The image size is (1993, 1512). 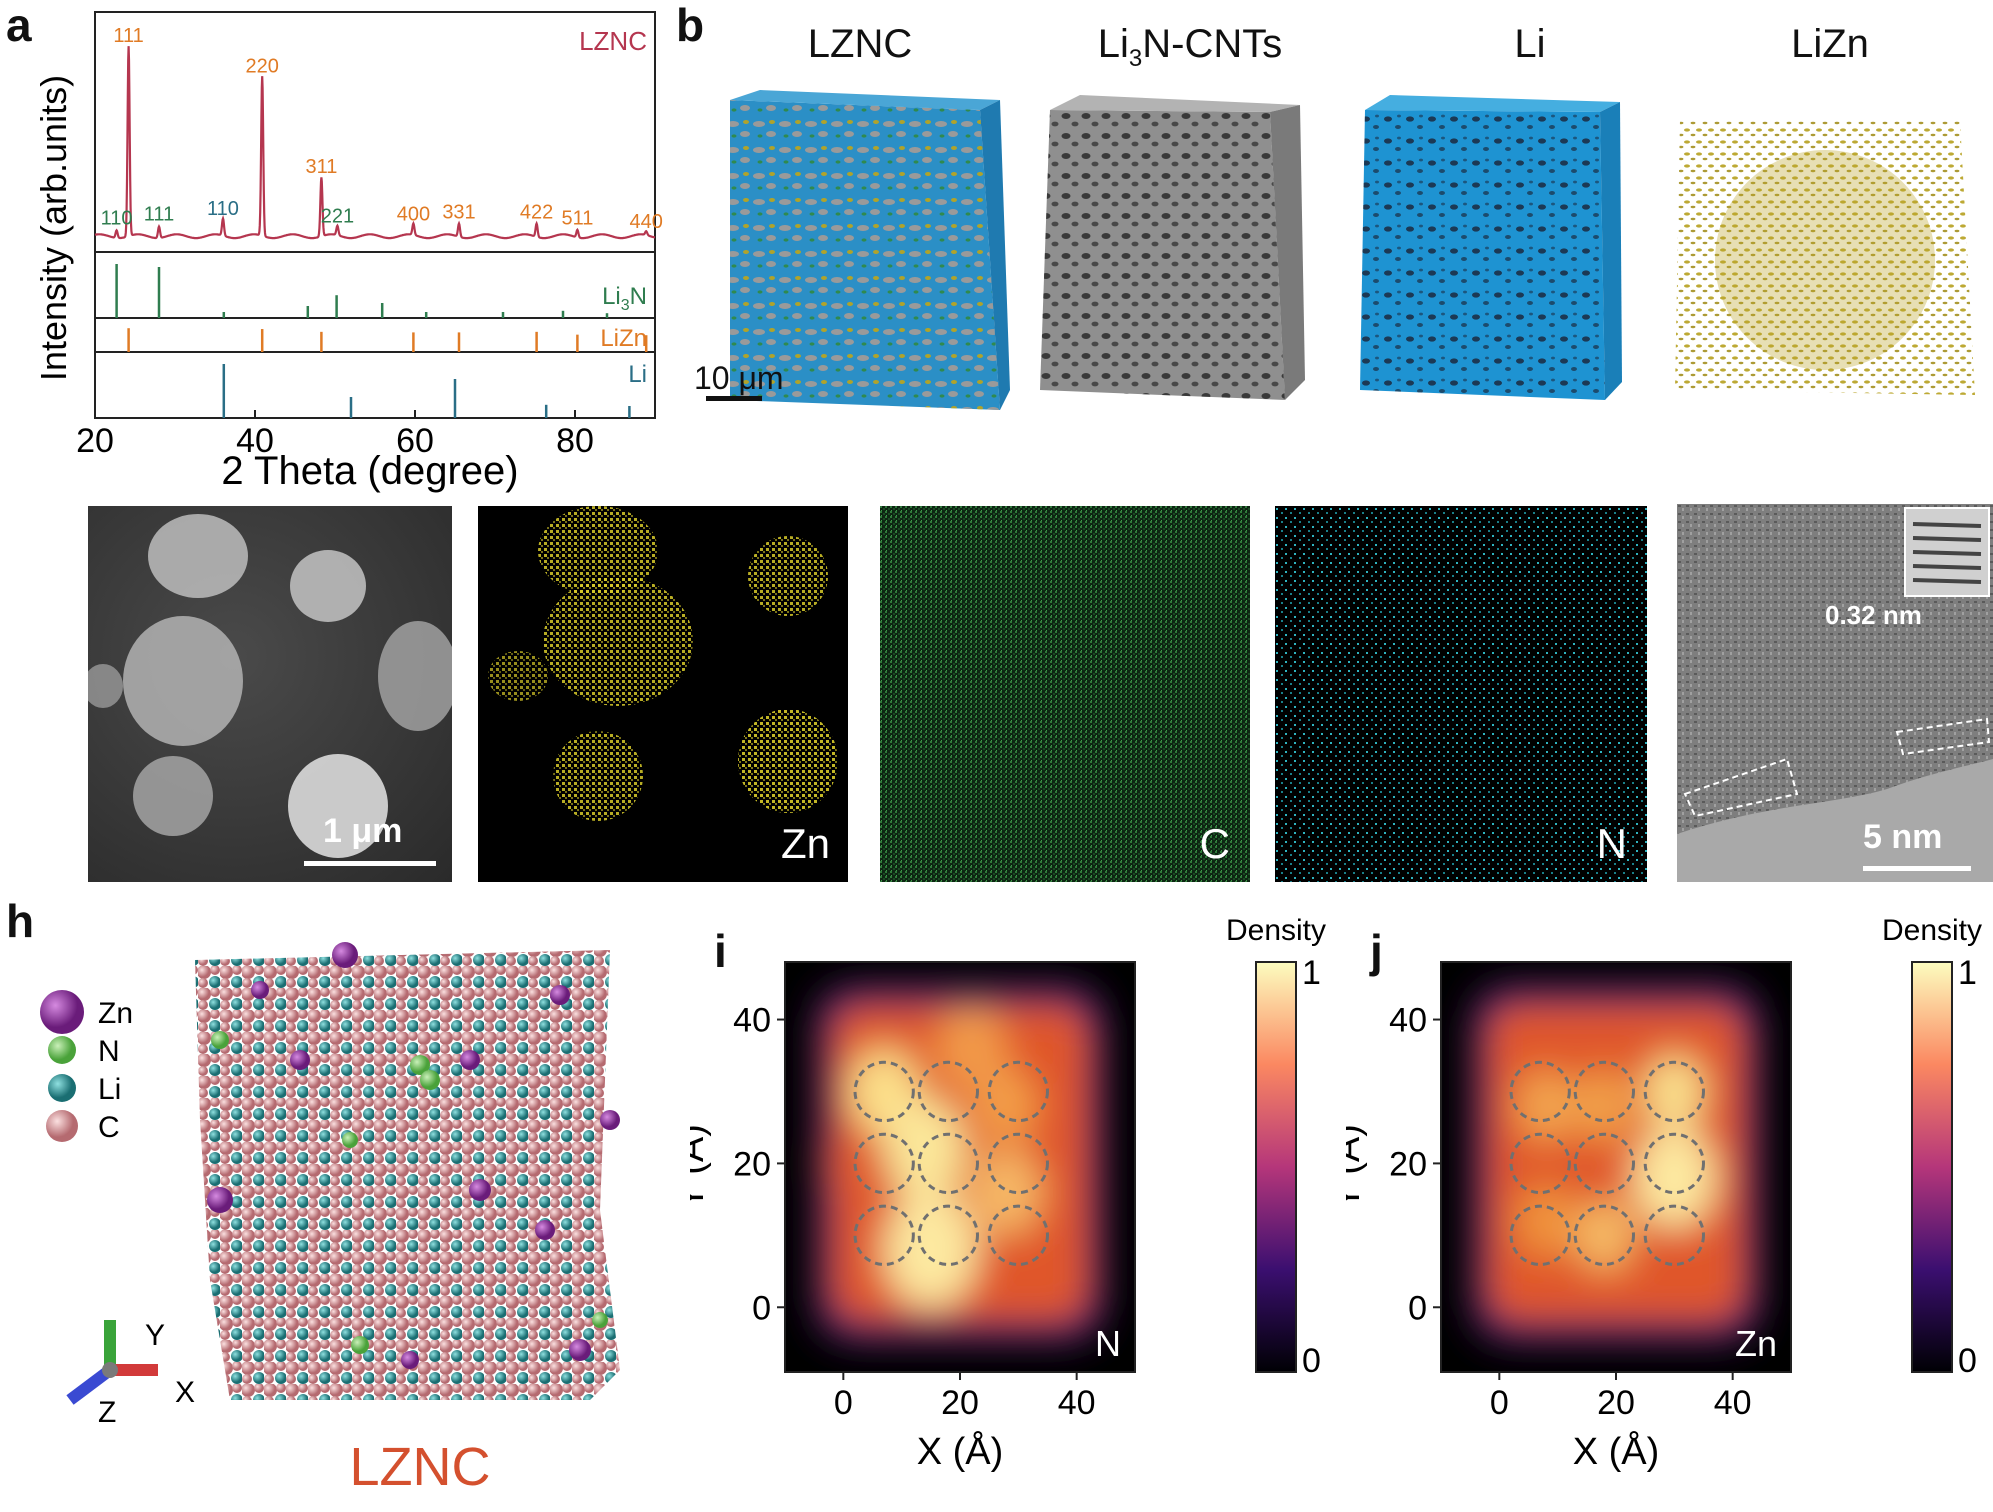 I want to click on xrd-peak-label: 400, so click(x=413, y=215).